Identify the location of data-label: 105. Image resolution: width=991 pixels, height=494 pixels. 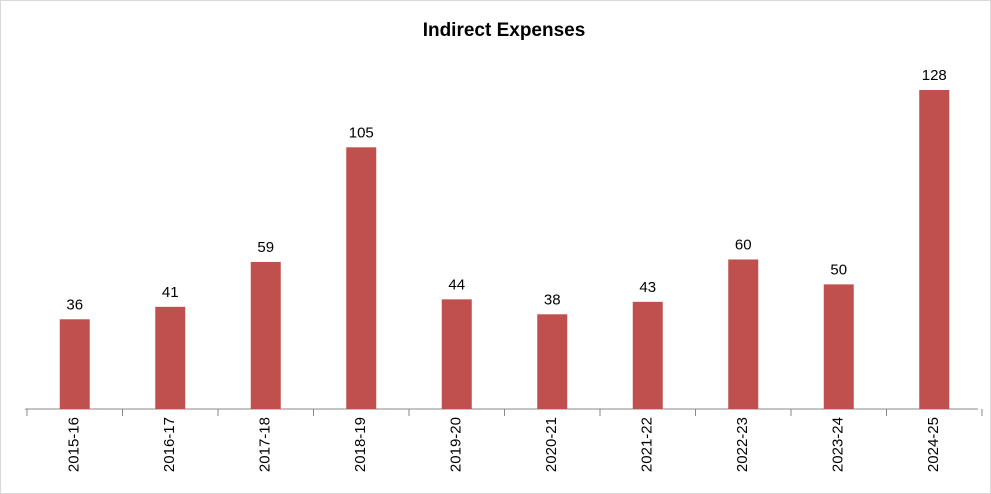
(361, 132).